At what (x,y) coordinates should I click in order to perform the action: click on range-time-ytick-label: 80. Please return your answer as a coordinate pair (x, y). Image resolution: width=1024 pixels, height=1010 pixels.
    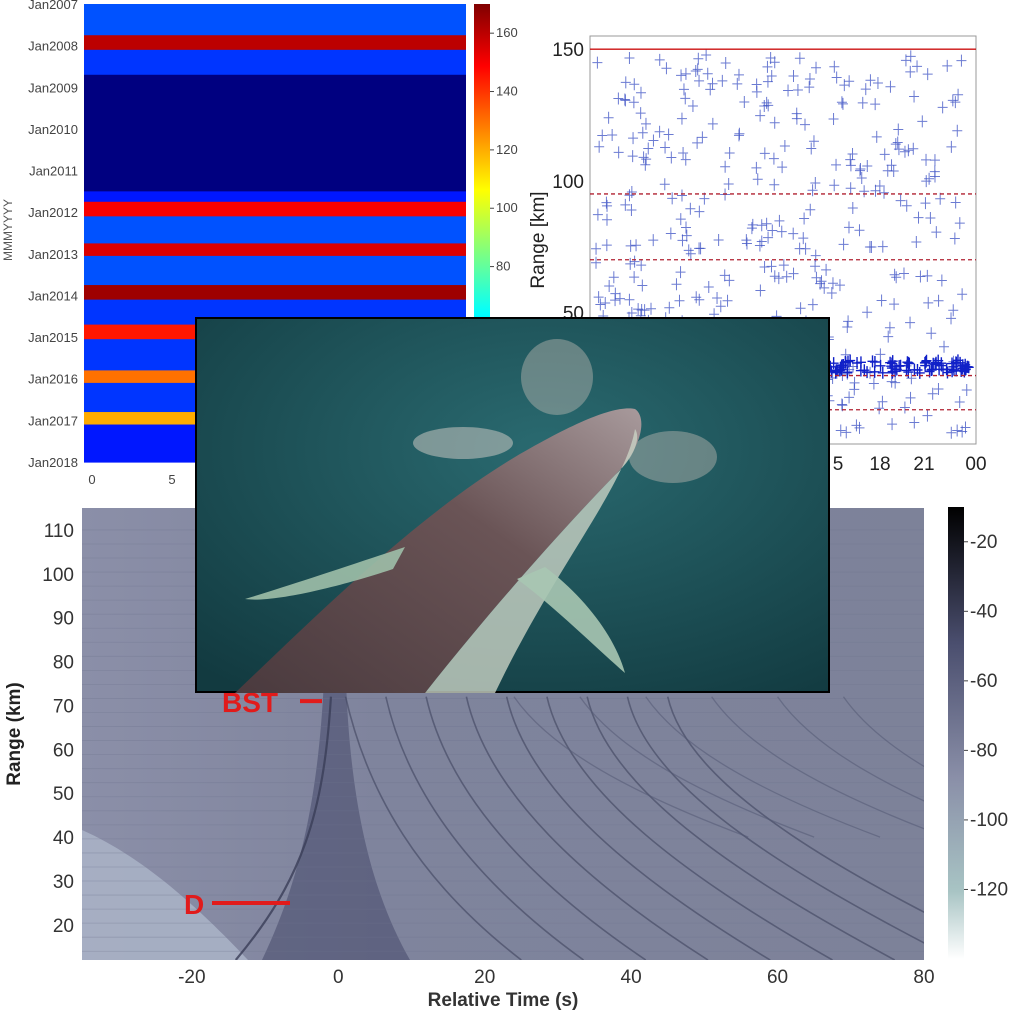
    Looking at the image, I should click on (63, 663).